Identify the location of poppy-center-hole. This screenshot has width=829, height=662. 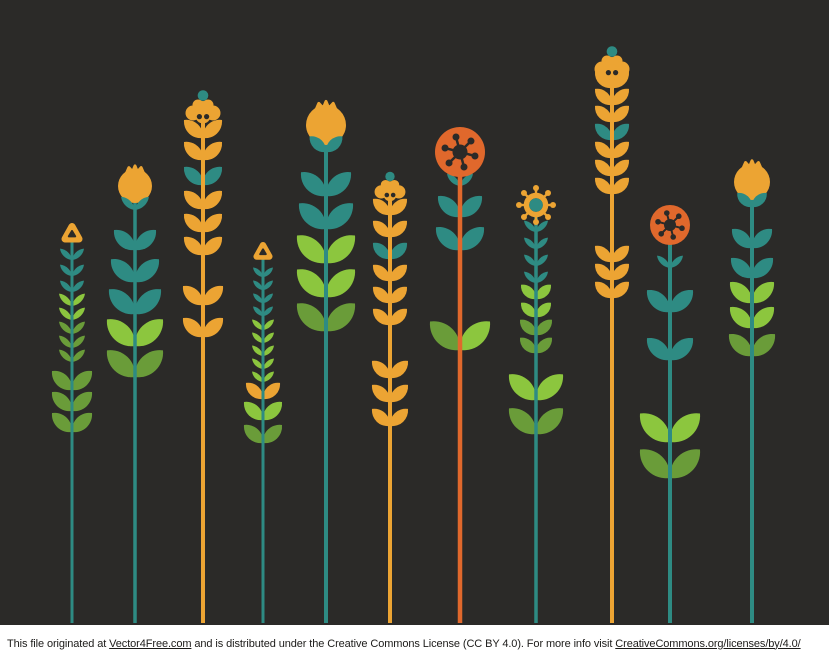
(460, 152).